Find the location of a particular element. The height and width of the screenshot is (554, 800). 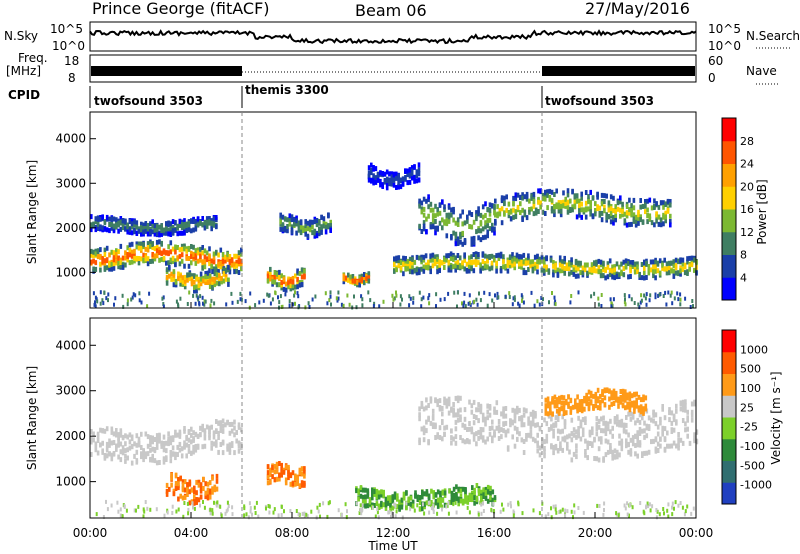

colorbar-tick: 16 is located at coordinates (747, 209).